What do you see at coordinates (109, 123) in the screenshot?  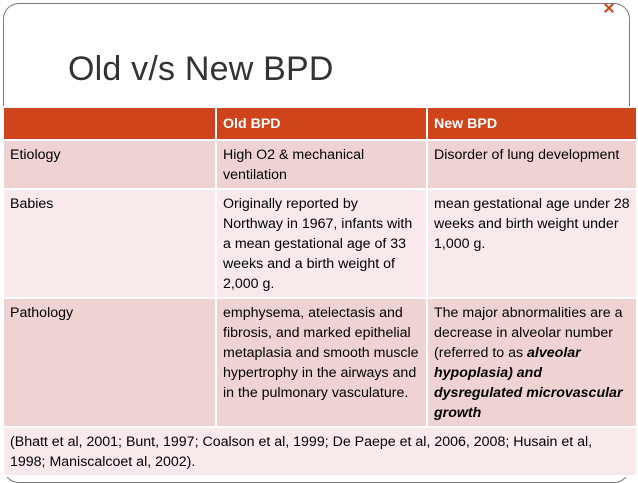 I see `header-empty` at bounding box center [109, 123].